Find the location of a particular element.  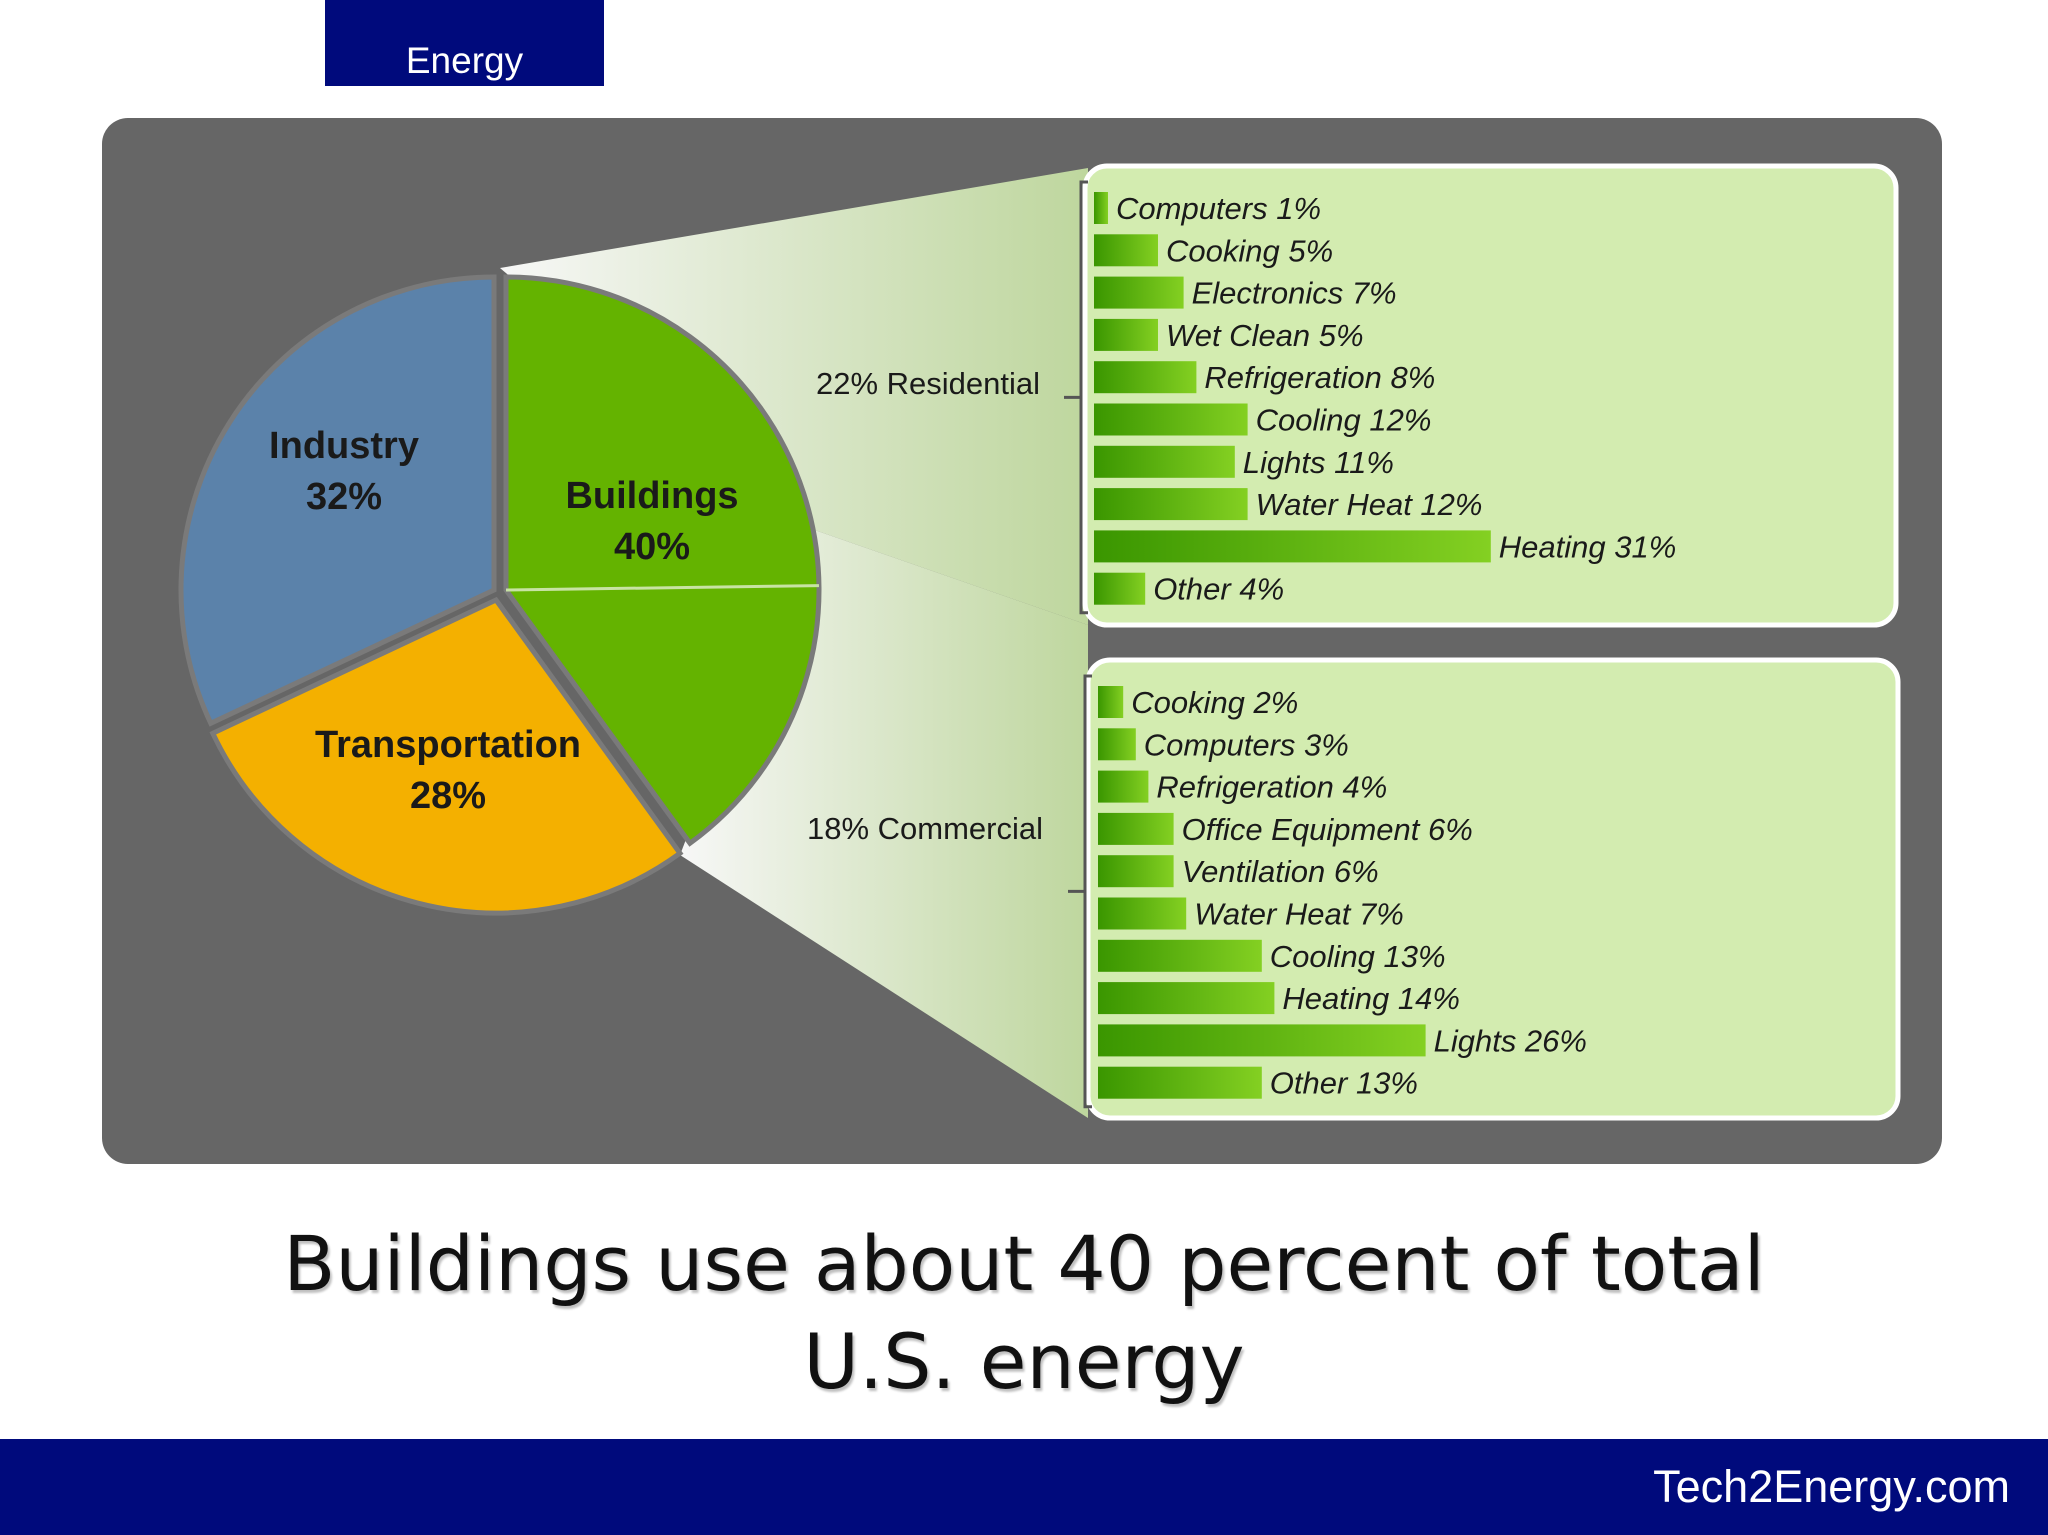

pie-slice-industry is located at coordinates (337, 500).